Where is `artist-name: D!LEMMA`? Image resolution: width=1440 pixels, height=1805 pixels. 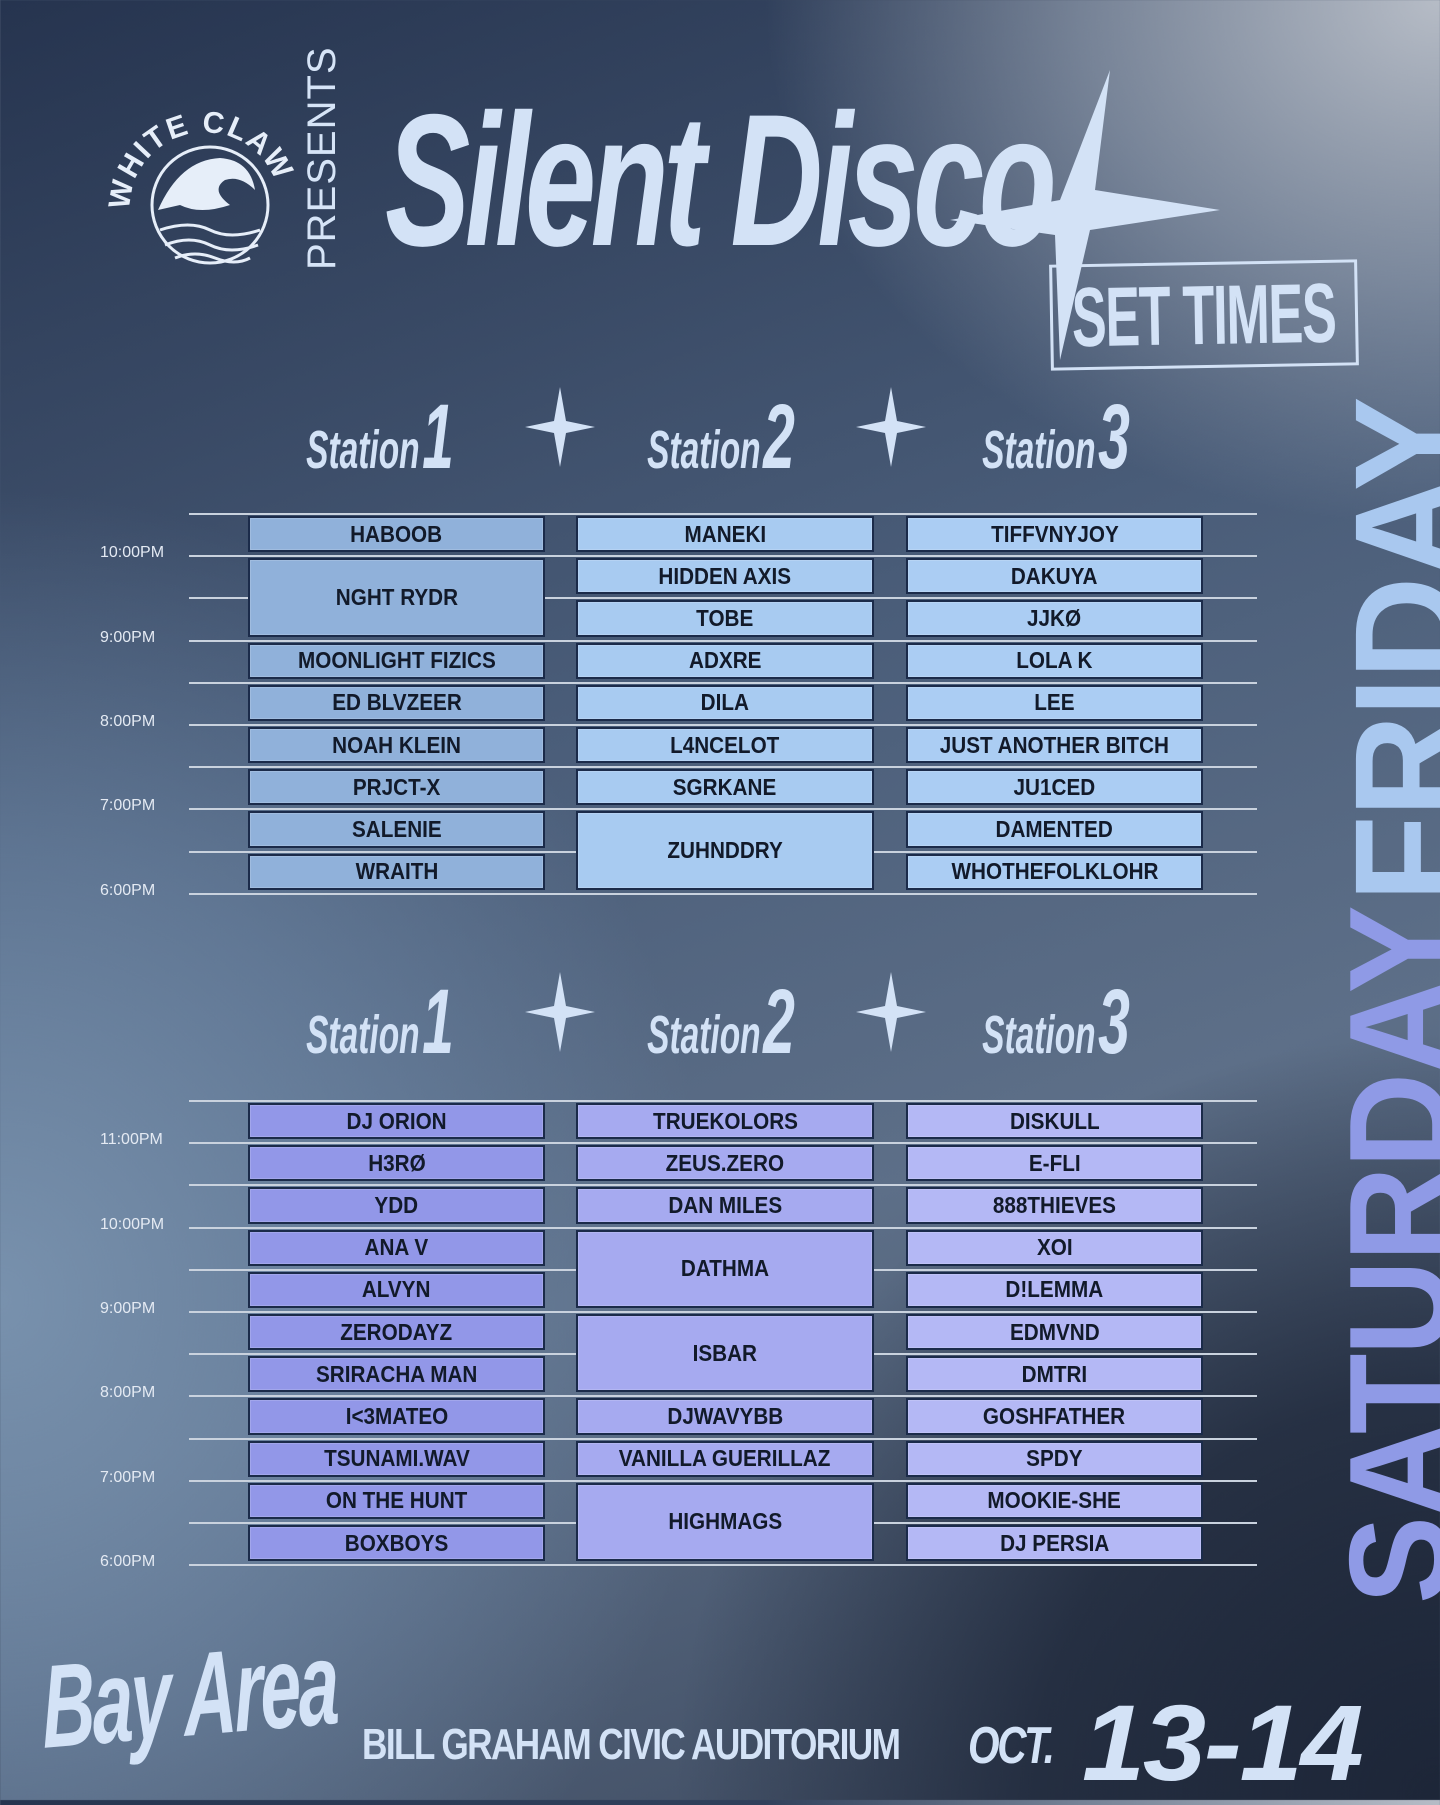 artist-name: D!LEMMA is located at coordinates (1054, 1289).